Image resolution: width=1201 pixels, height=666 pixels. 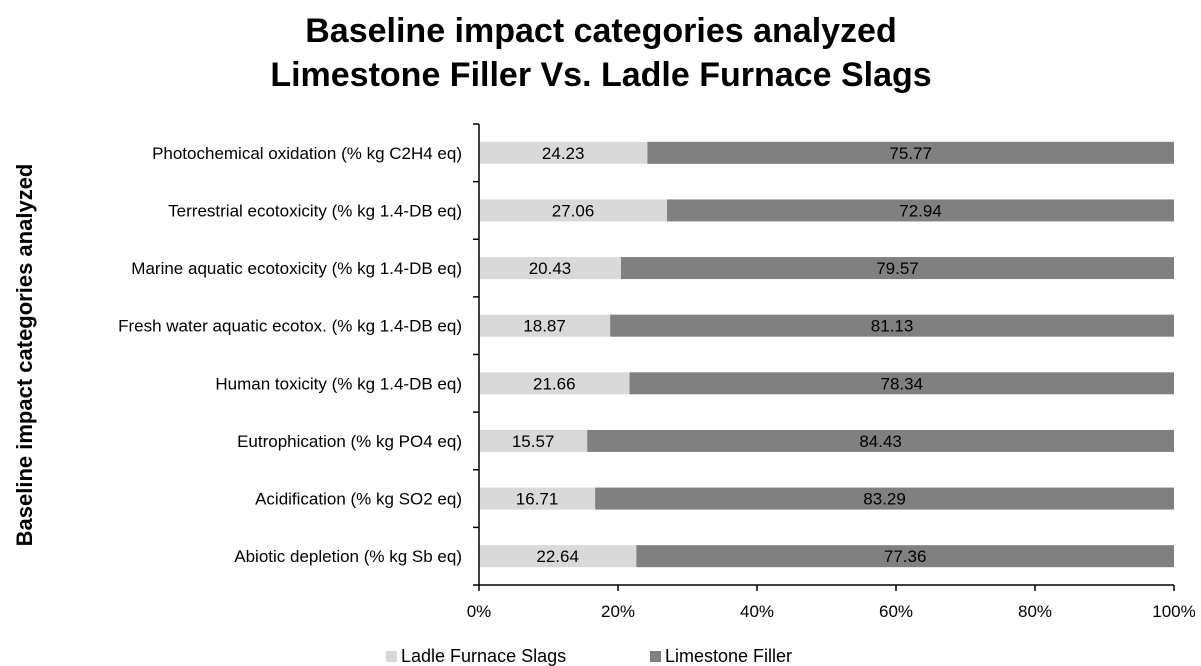 I want to click on data-label: 24.23, so click(x=563, y=153).